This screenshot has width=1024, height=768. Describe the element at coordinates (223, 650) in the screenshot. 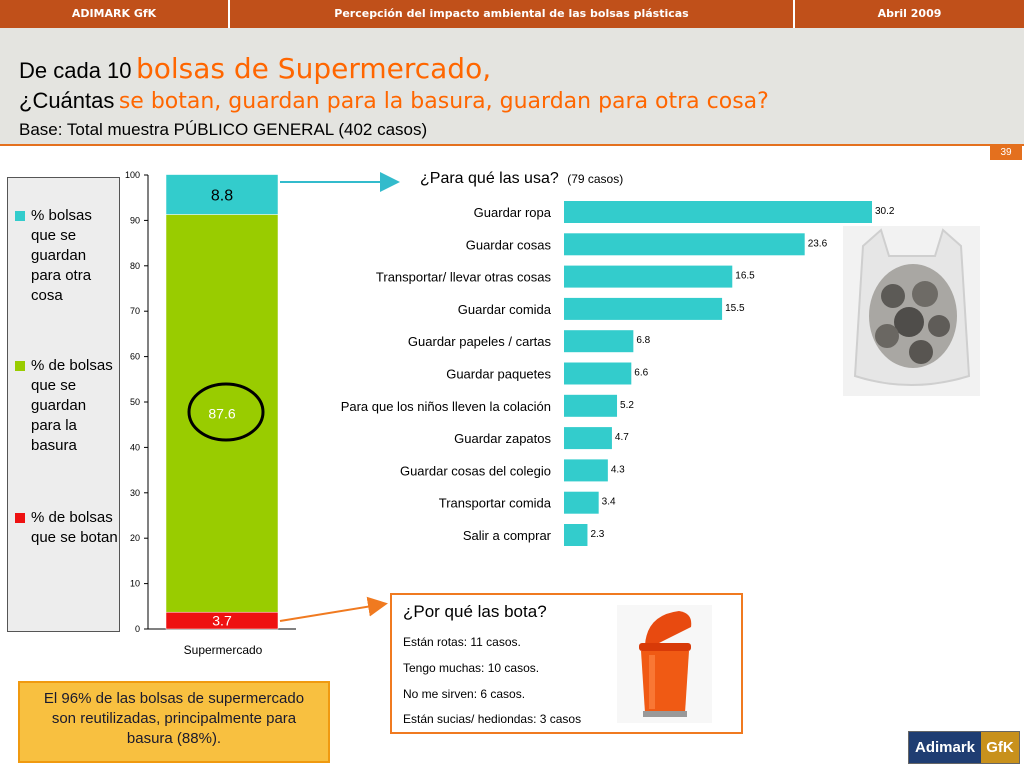

I see `x-category-label: Supermercado` at that location.